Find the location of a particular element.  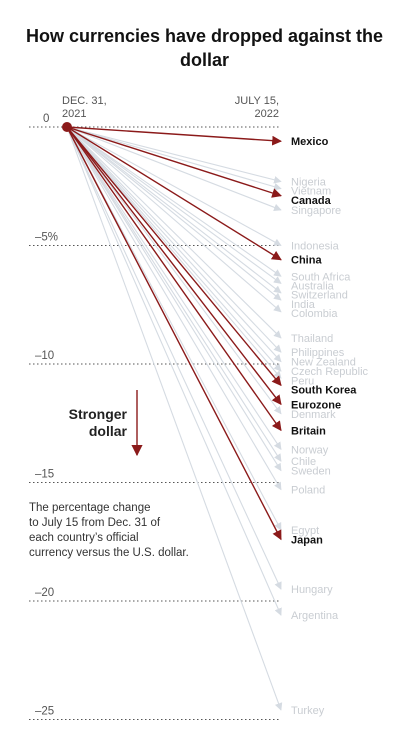

origin-dot is located at coordinates (67, 127).